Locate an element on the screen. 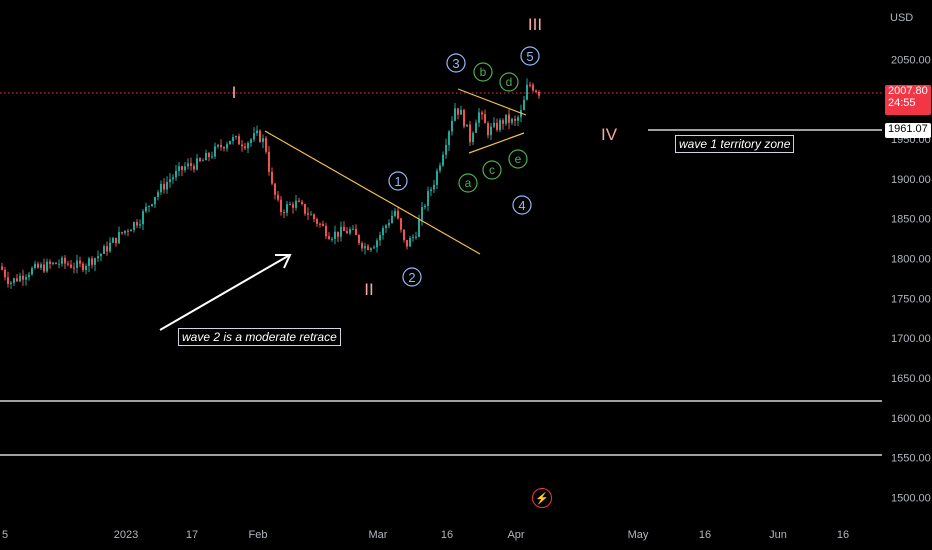 This screenshot has height=550, width=932. territory-note: wave 1 territory zone is located at coordinates (735, 144).